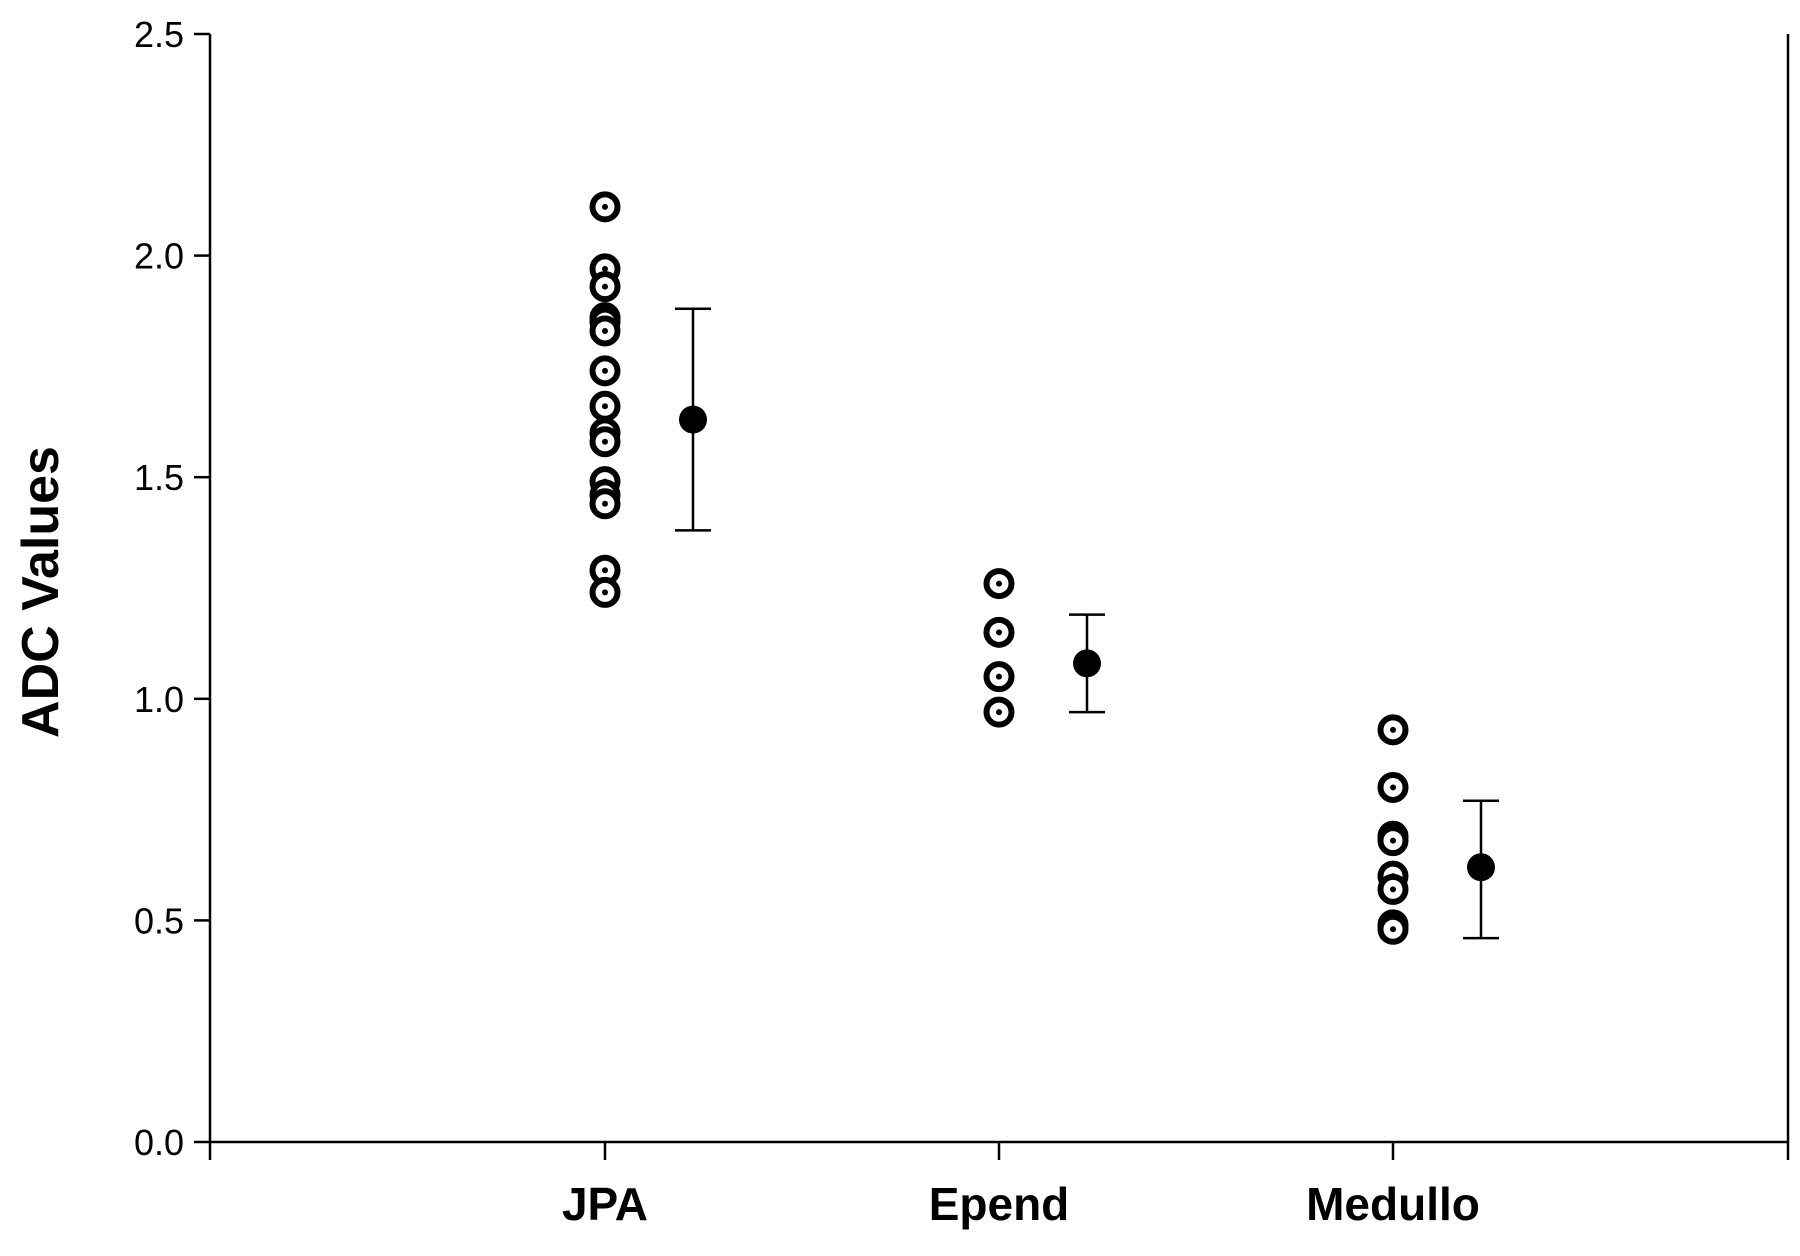 The width and height of the screenshot is (1800, 1256). I want to click on x-categories: JPA Epend Medullo, so click(1021, 1186).